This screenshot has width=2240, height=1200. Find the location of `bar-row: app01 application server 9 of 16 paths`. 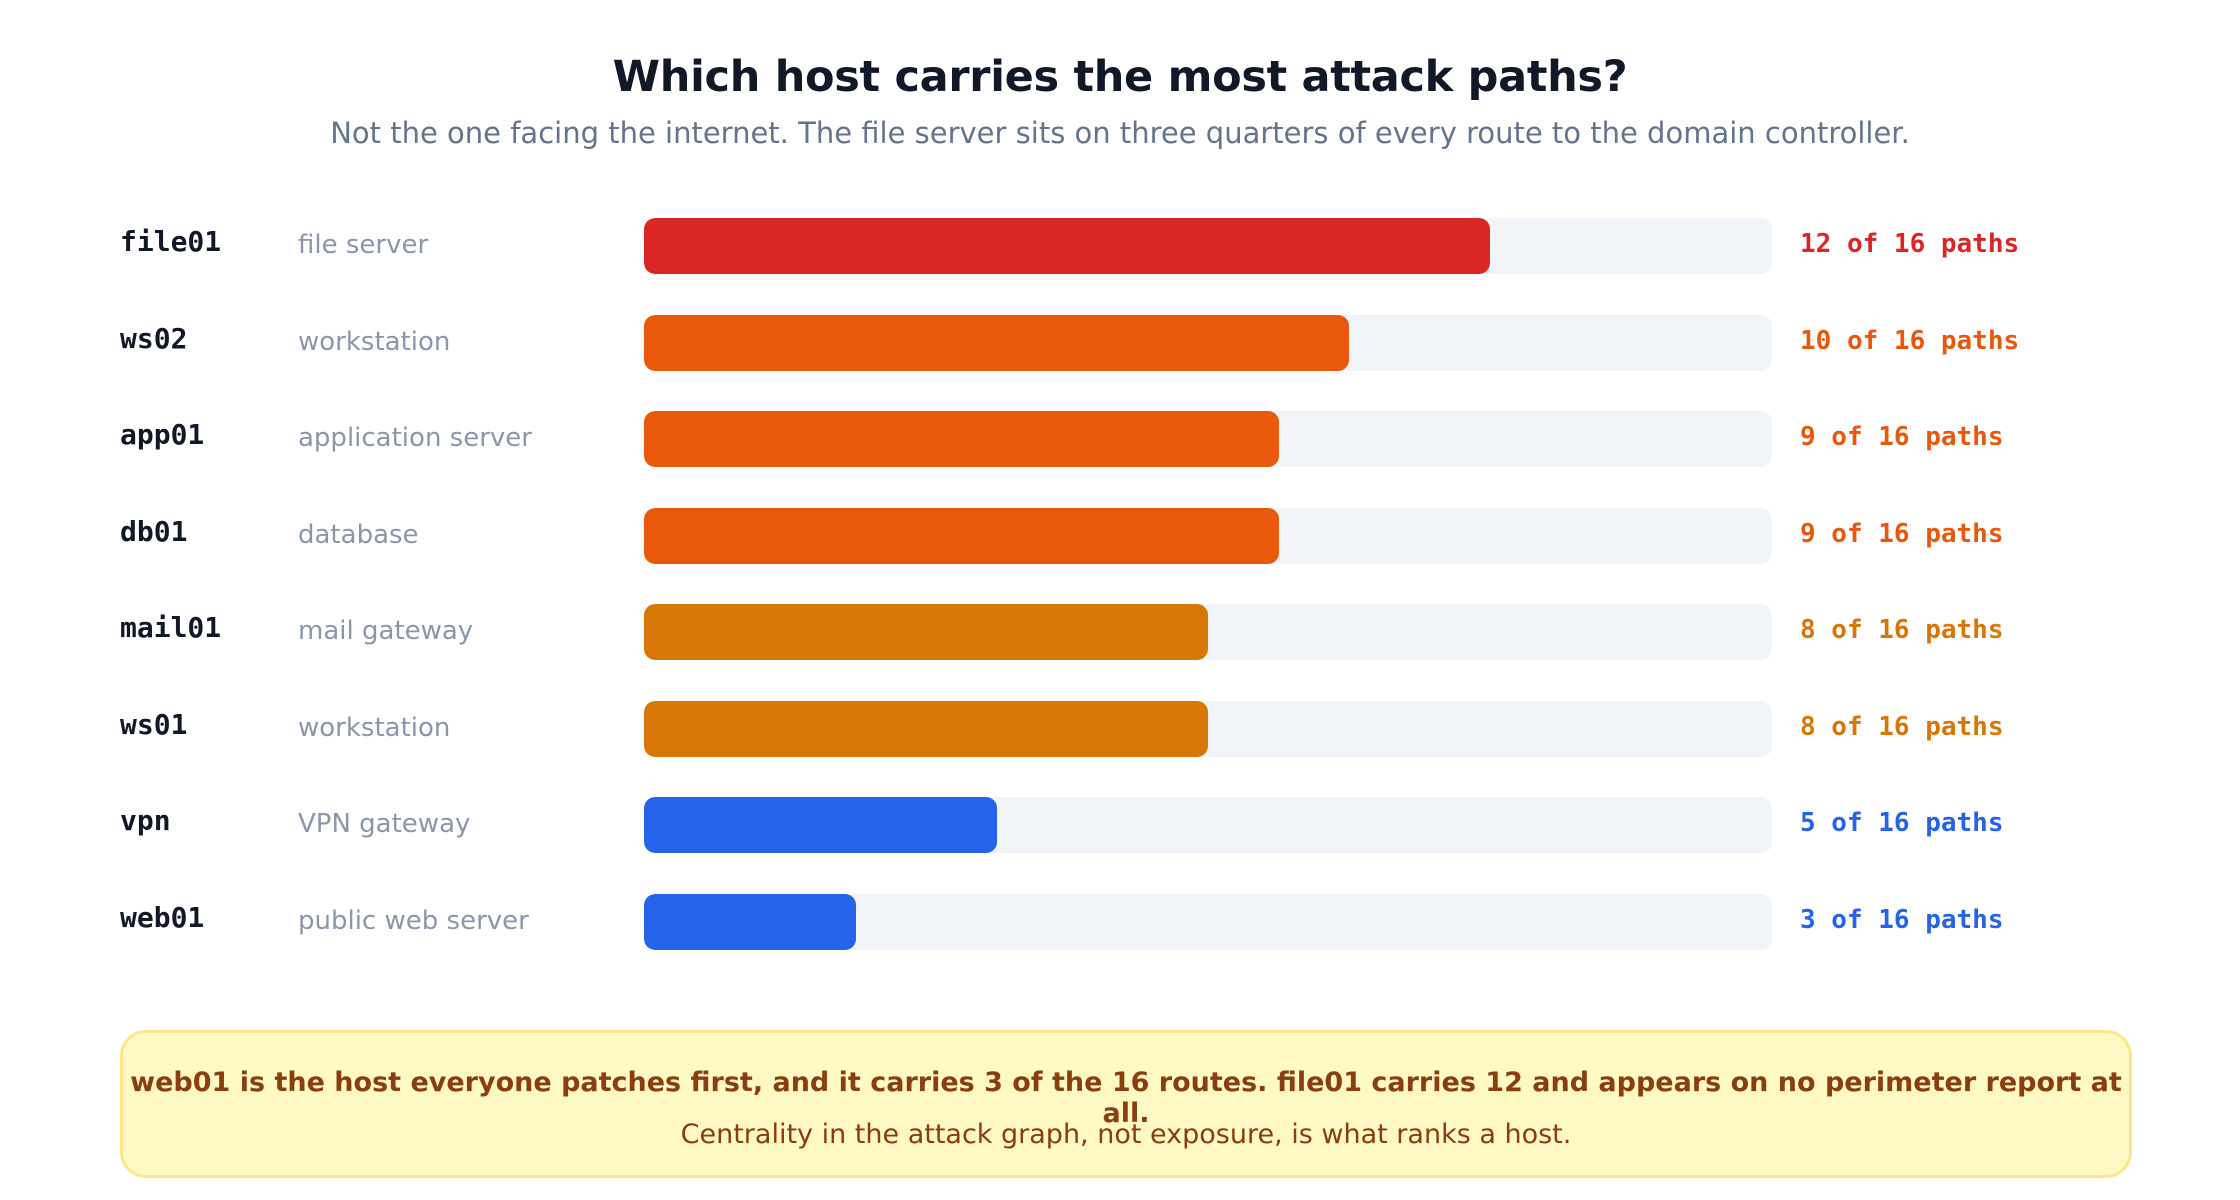

bar-row: app01 application server 9 of 16 paths is located at coordinates (1120, 440).